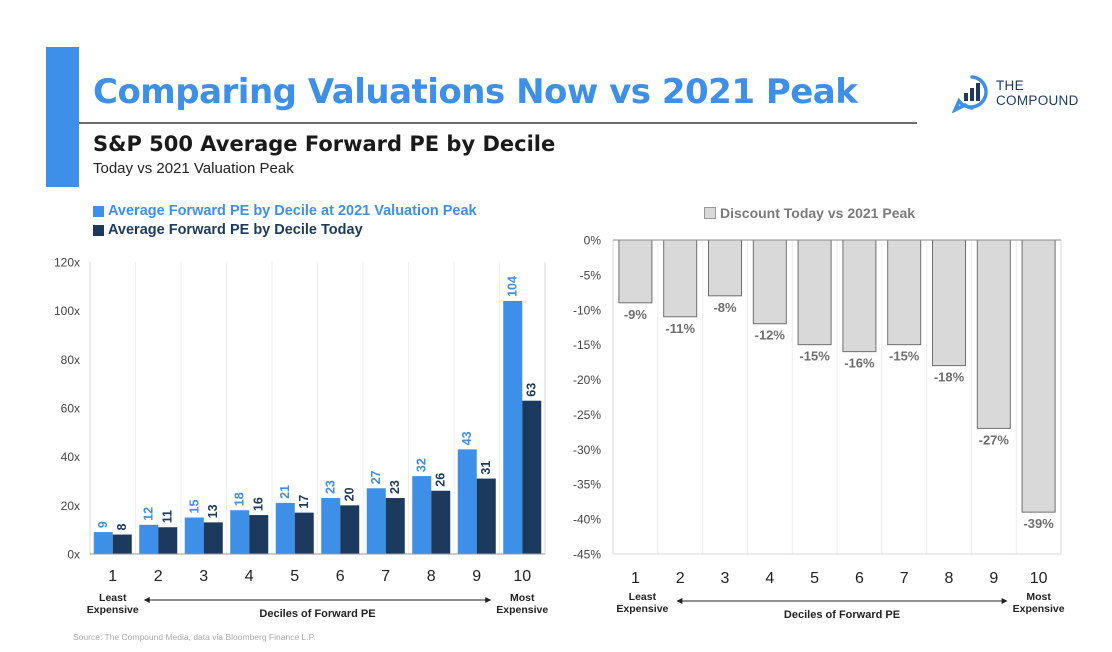 This screenshot has width=1112, height=652. What do you see at coordinates (122, 527) in the screenshot?
I see `data-label-today: 8` at bounding box center [122, 527].